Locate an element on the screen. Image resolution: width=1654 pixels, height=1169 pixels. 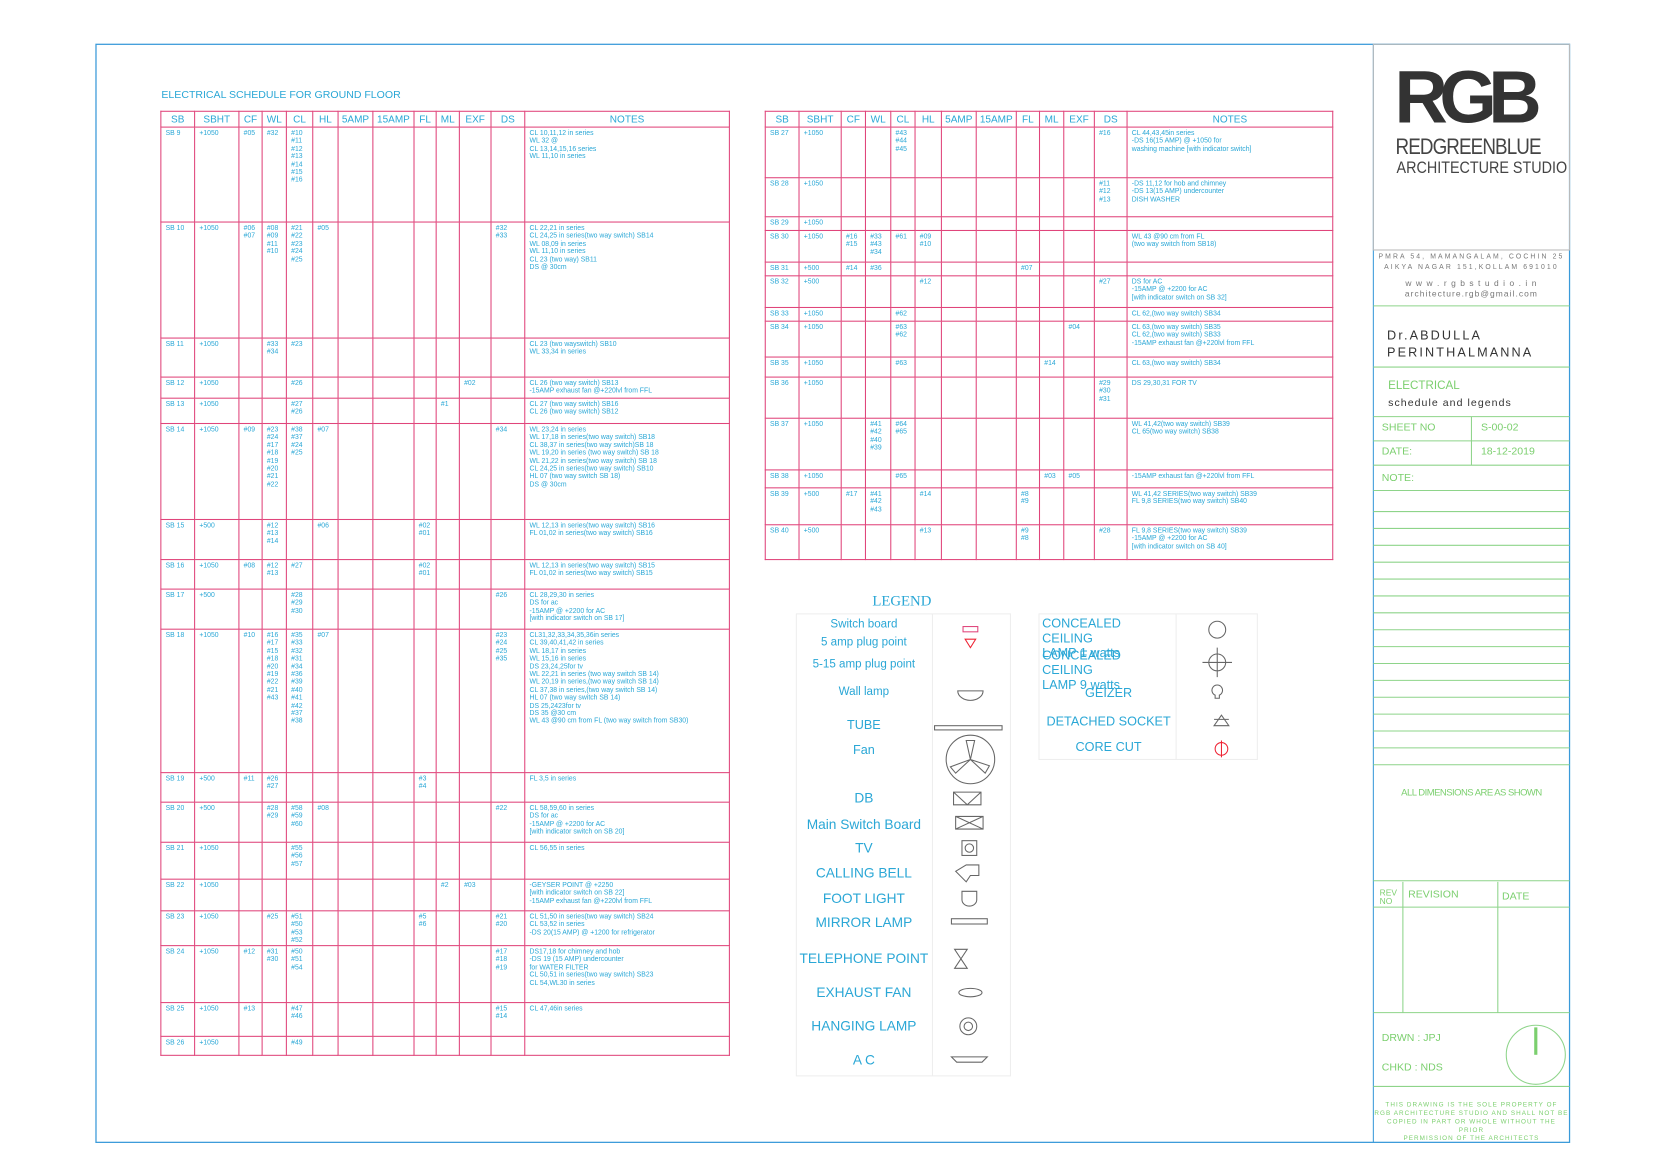
legend-label: 5-15 amp plug point is located at coordinates (864, 664).